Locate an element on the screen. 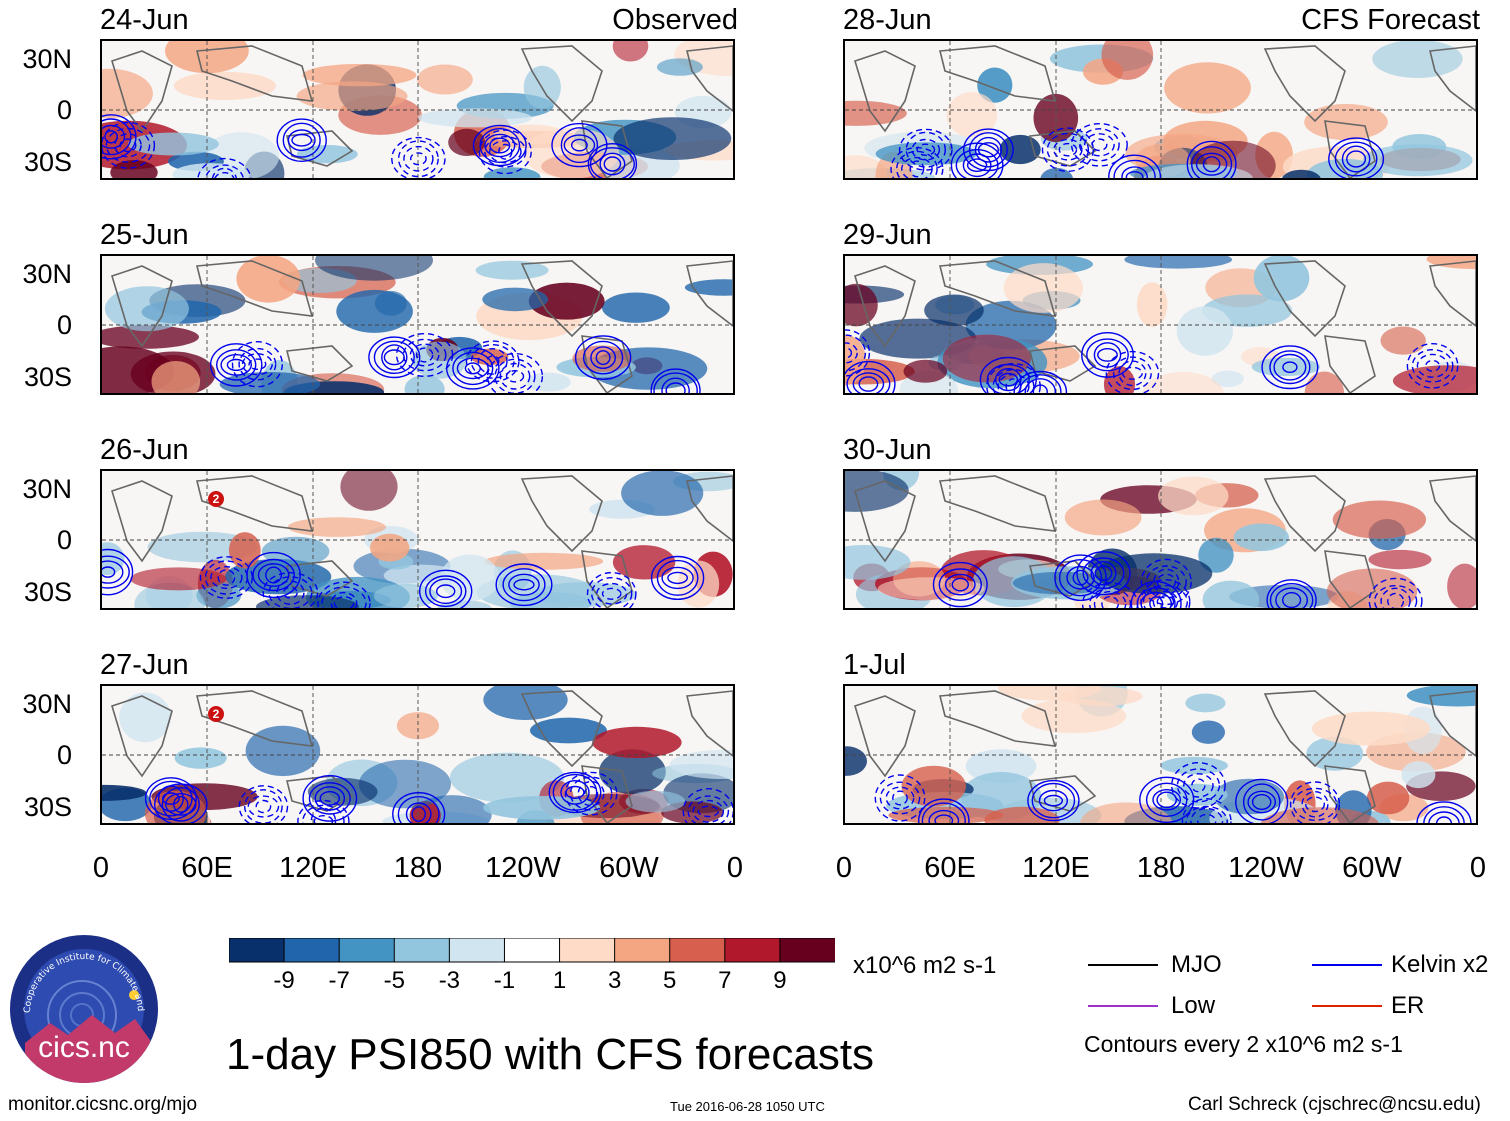  colorbar-tick-label: -7 is located at coordinates (339, 980).